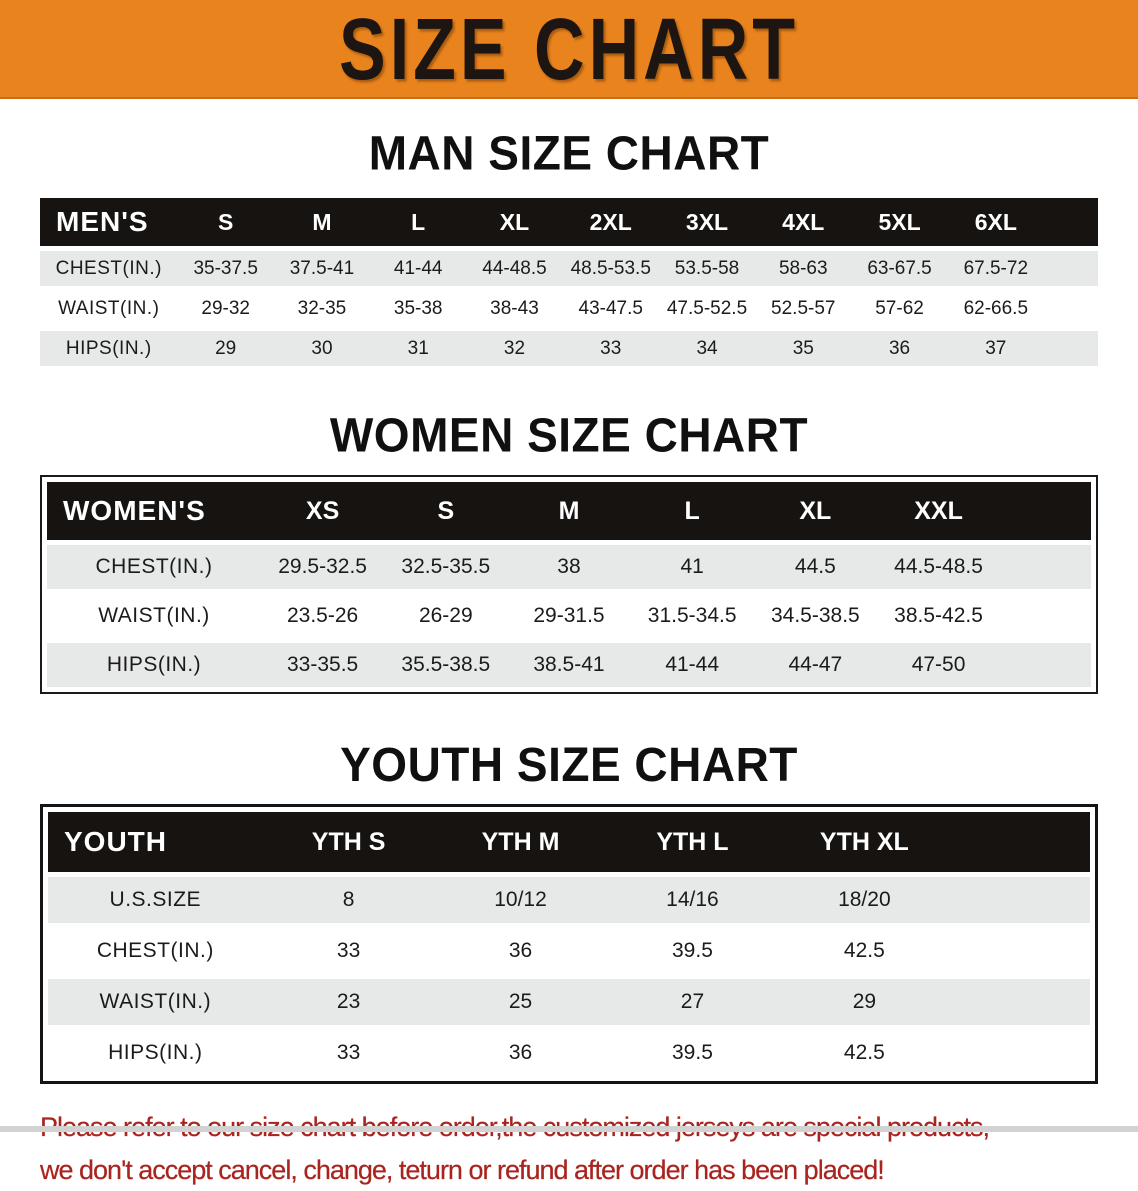 This screenshot has width=1138, height=1191. What do you see at coordinates (803, 222) in the screenshot?
I see `column-header: 4XL` at bounding box center [803, 222].